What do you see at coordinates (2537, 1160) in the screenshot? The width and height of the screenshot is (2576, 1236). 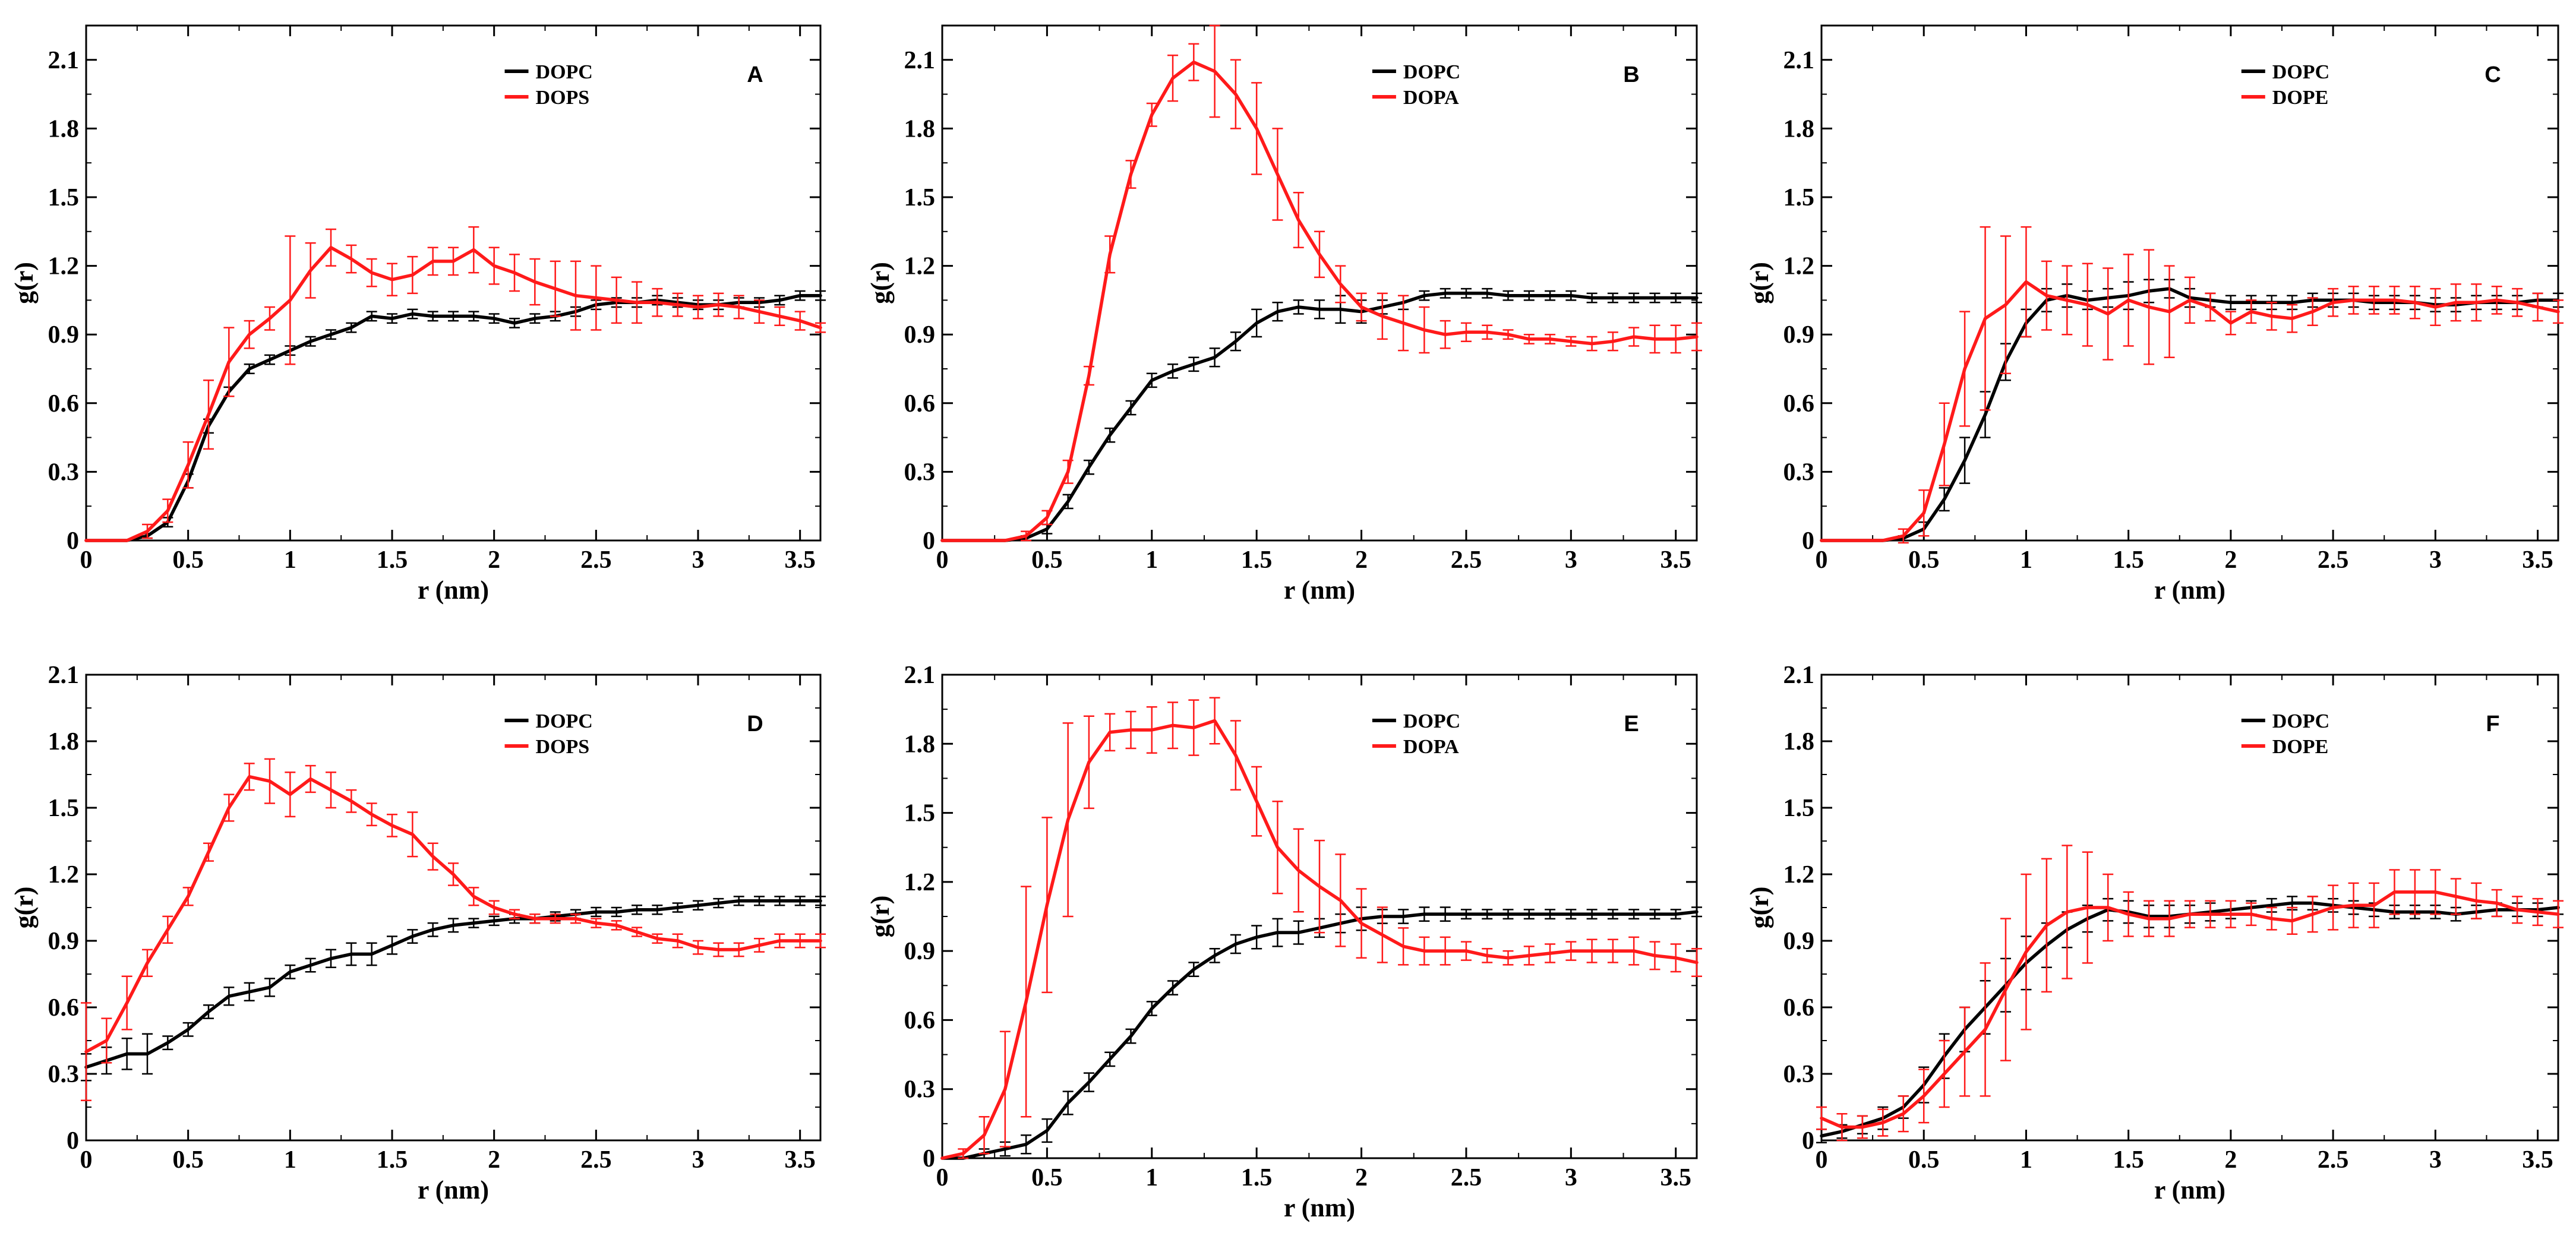 I see `x-tick-label: 3.5` at bounding box center [2537, 1160].